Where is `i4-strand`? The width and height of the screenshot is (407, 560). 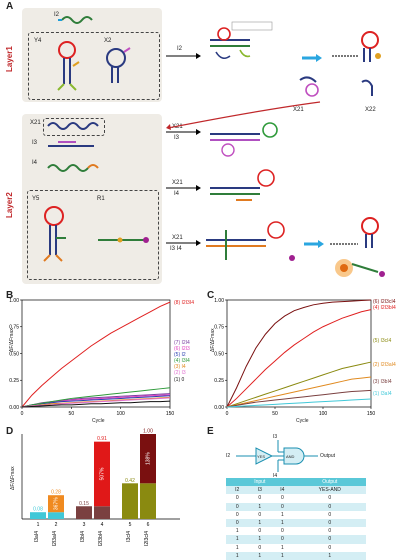
i4-strand is located at coordinates (68, 168).